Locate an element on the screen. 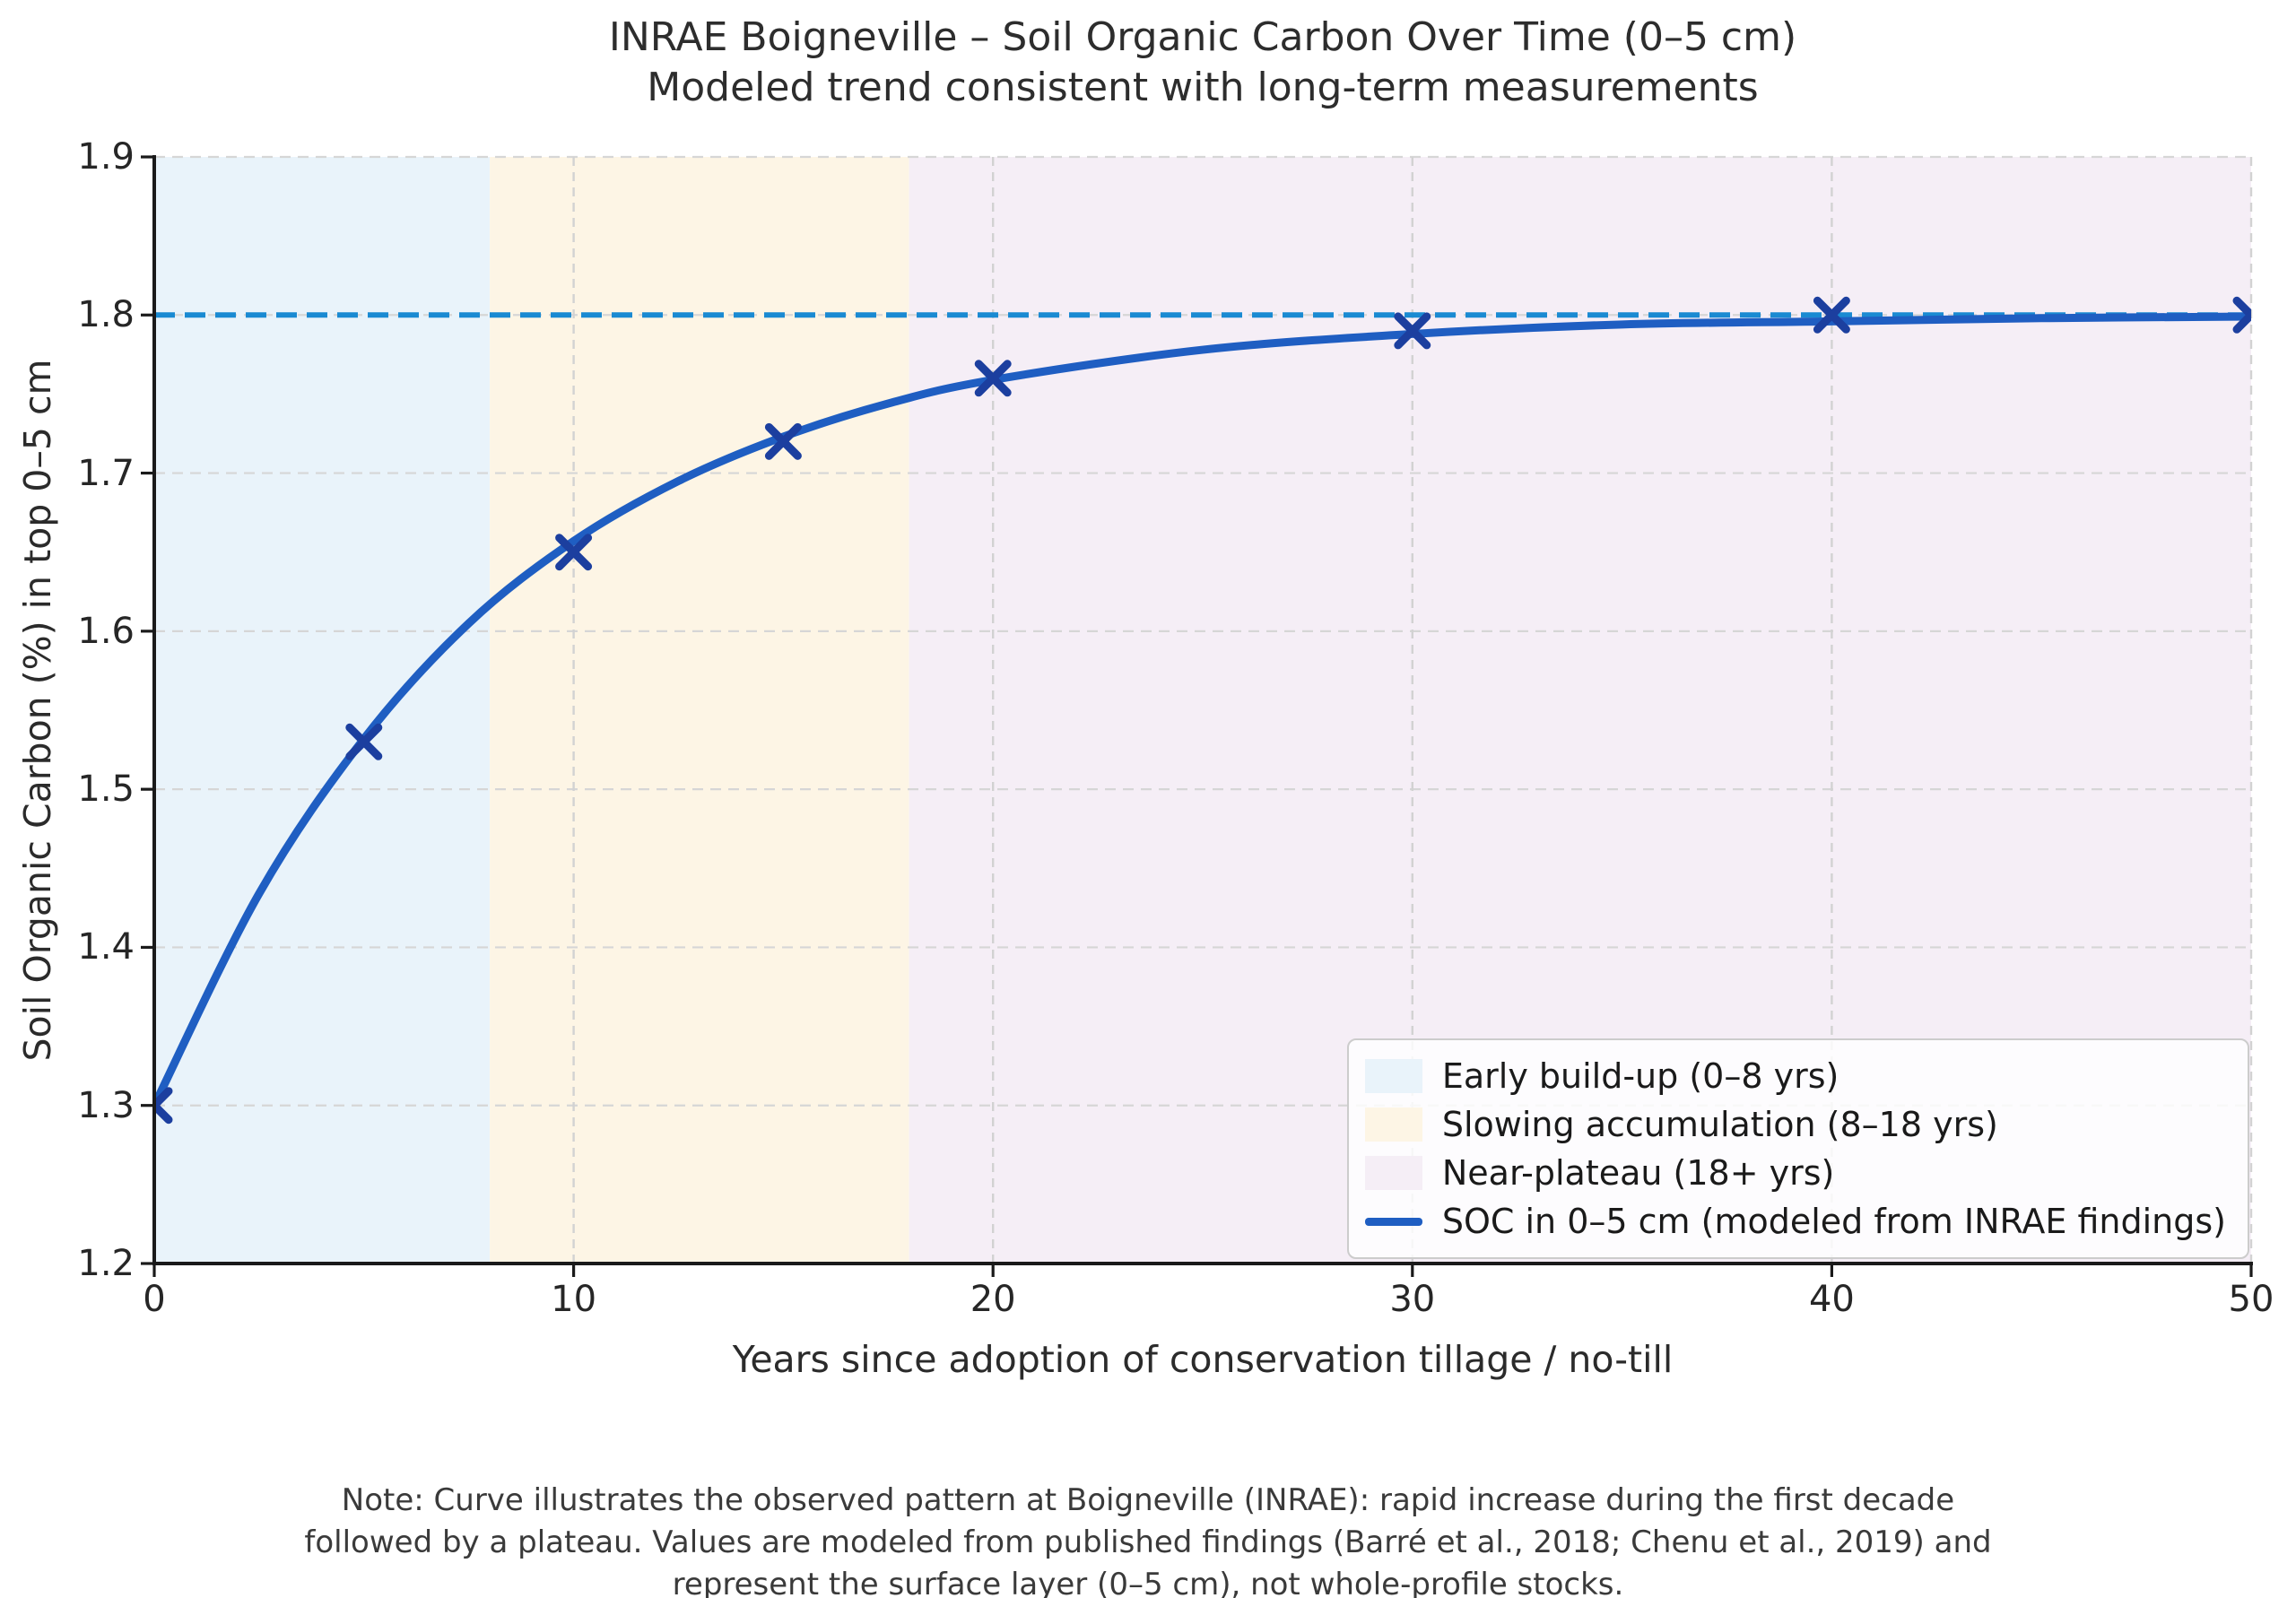  legend-label: Near-plateau (18+ yrs) is located at coordinates (1638, 1173).